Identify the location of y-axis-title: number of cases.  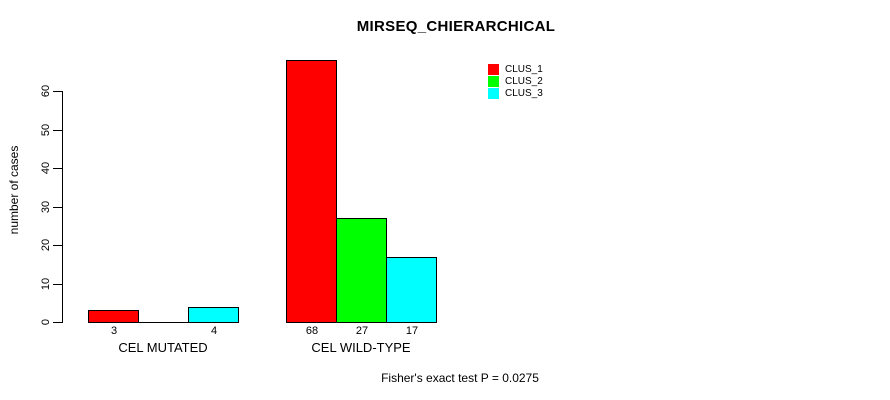
(14, 190).